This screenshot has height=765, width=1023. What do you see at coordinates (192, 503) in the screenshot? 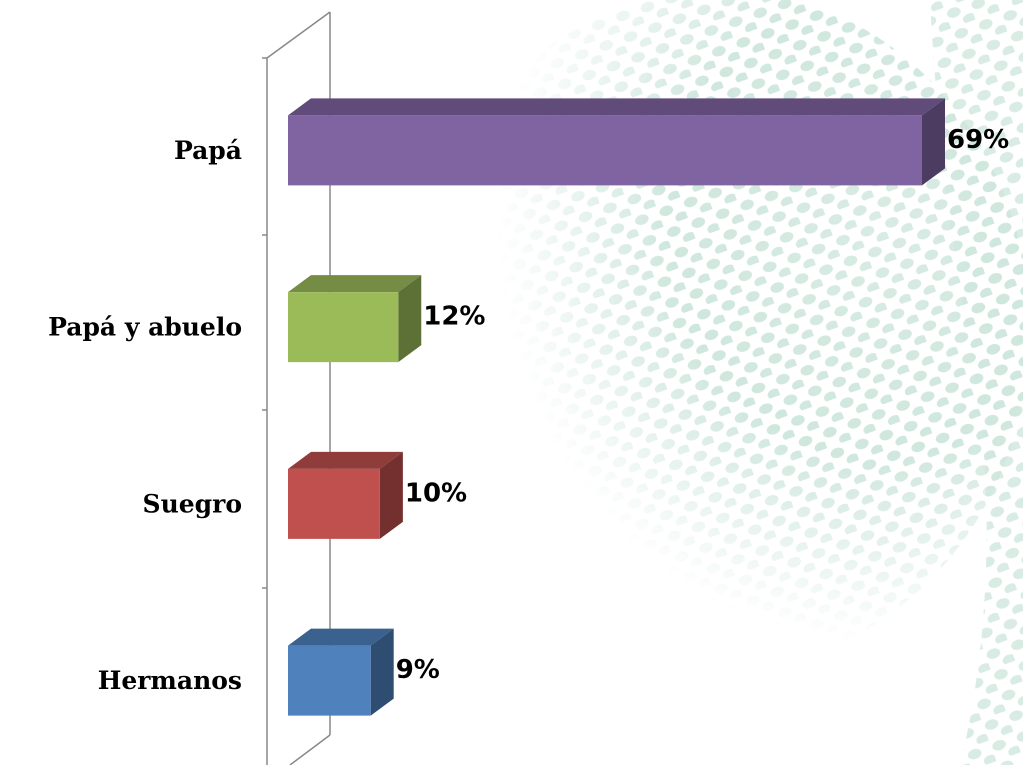
I see `category-label: Suegro` at bounding box center [192, 503].